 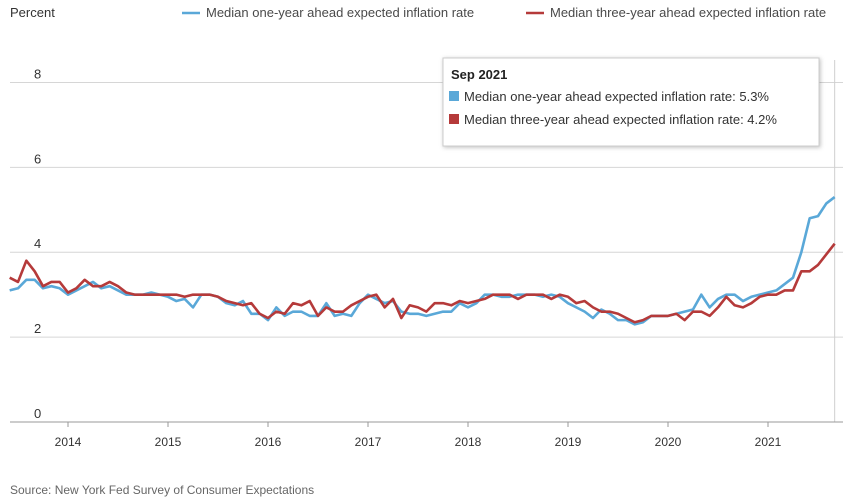 What do you see at coordinates (454, 119) in the screenshot?
I see `tooltip-swatch-three-year` at bounding box center [454, 119].